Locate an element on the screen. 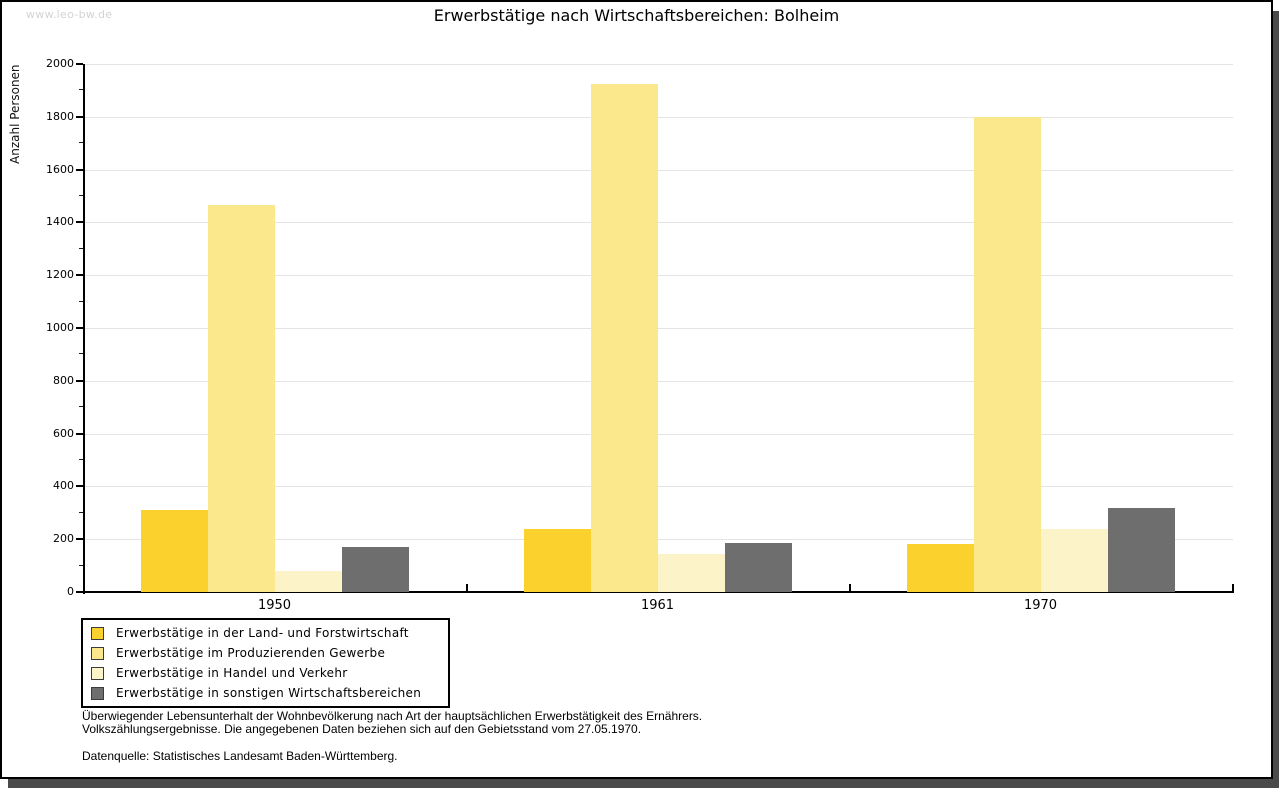 The height and width of the screenshot is (791, 1280). bar-1961-series1 is located at coordinates (557, 560).